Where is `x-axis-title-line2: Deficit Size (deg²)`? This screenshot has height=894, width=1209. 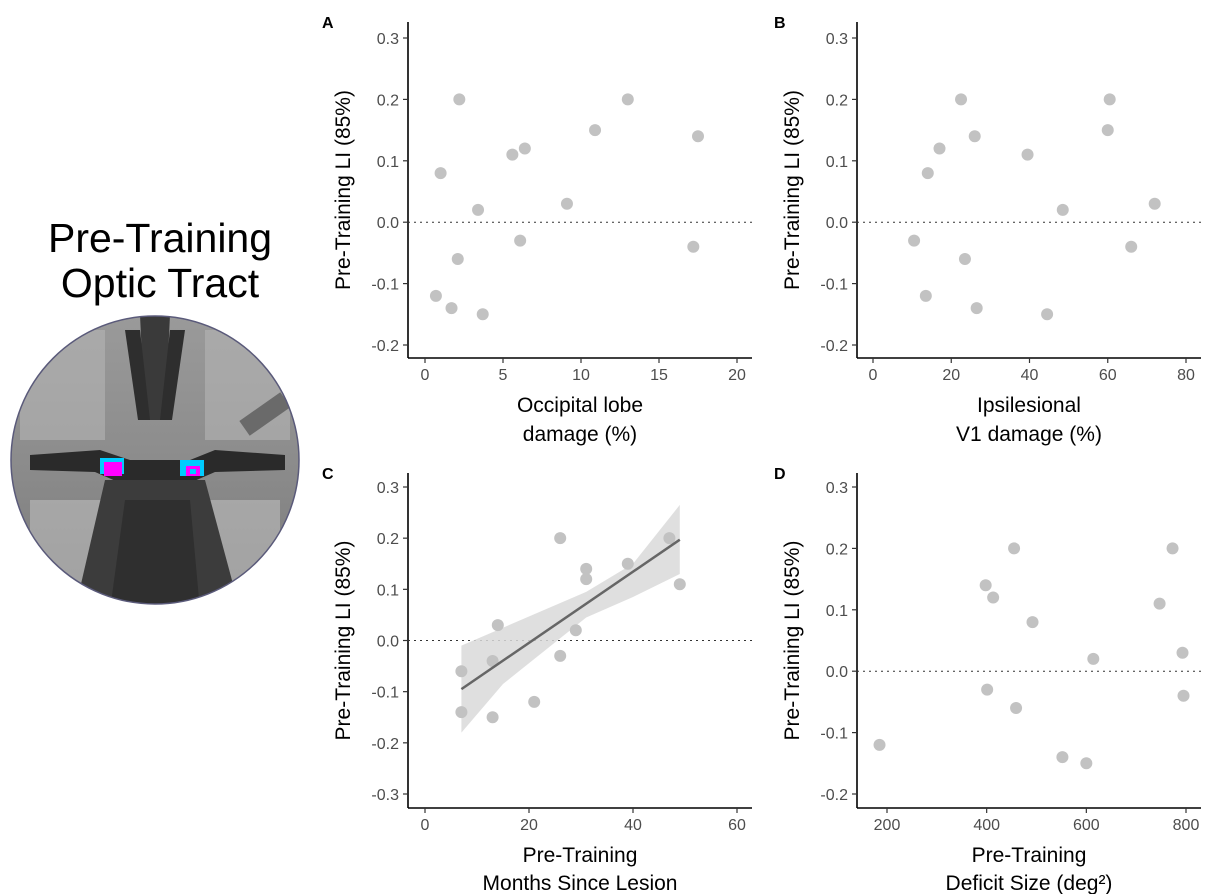 x-axis-title-line2: Deficit Size (deg²) is located at coordinates (1029, 883).